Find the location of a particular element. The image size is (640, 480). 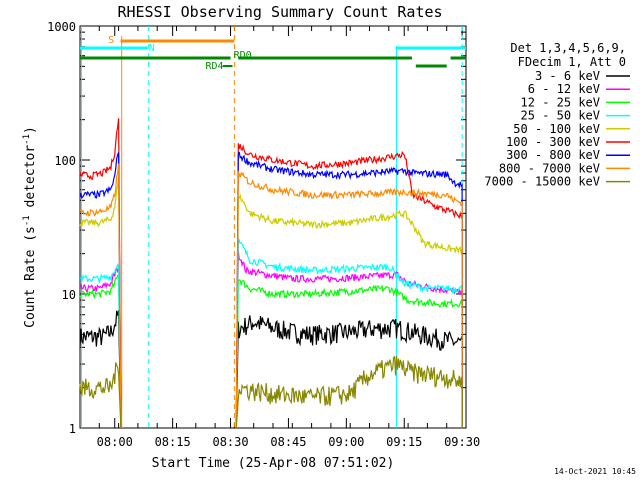

series-trace-800-7000- is located at coordinates (100, 296).